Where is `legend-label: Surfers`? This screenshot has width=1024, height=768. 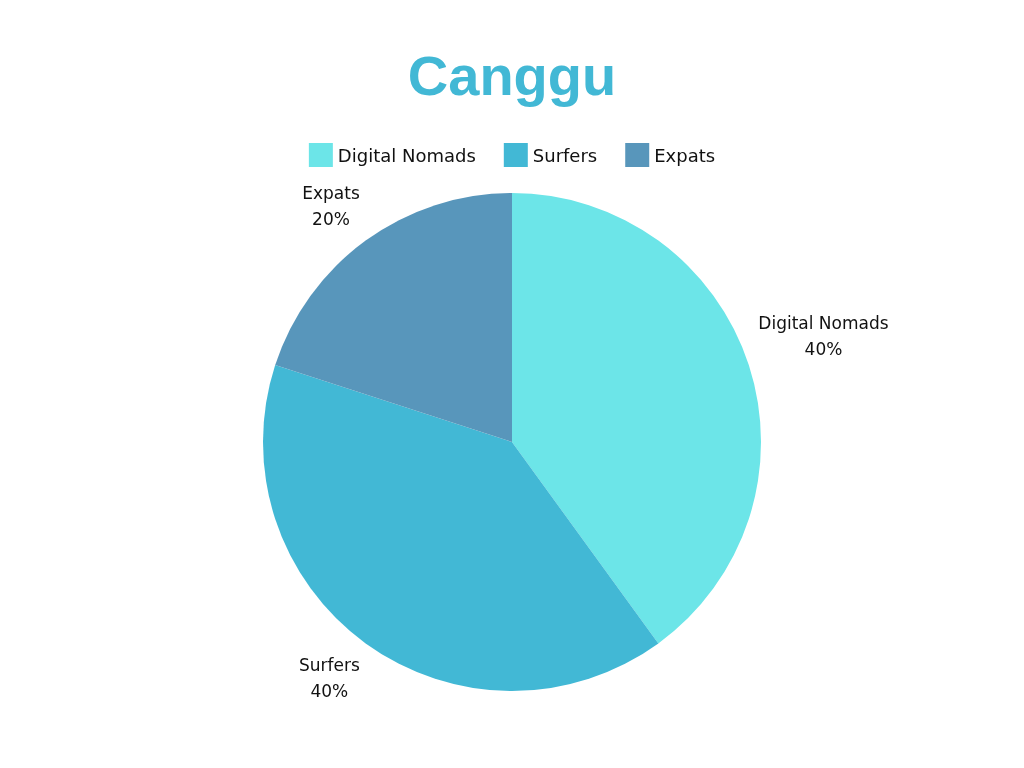
legend-label: Surfers is located at coordinates (565, 155).